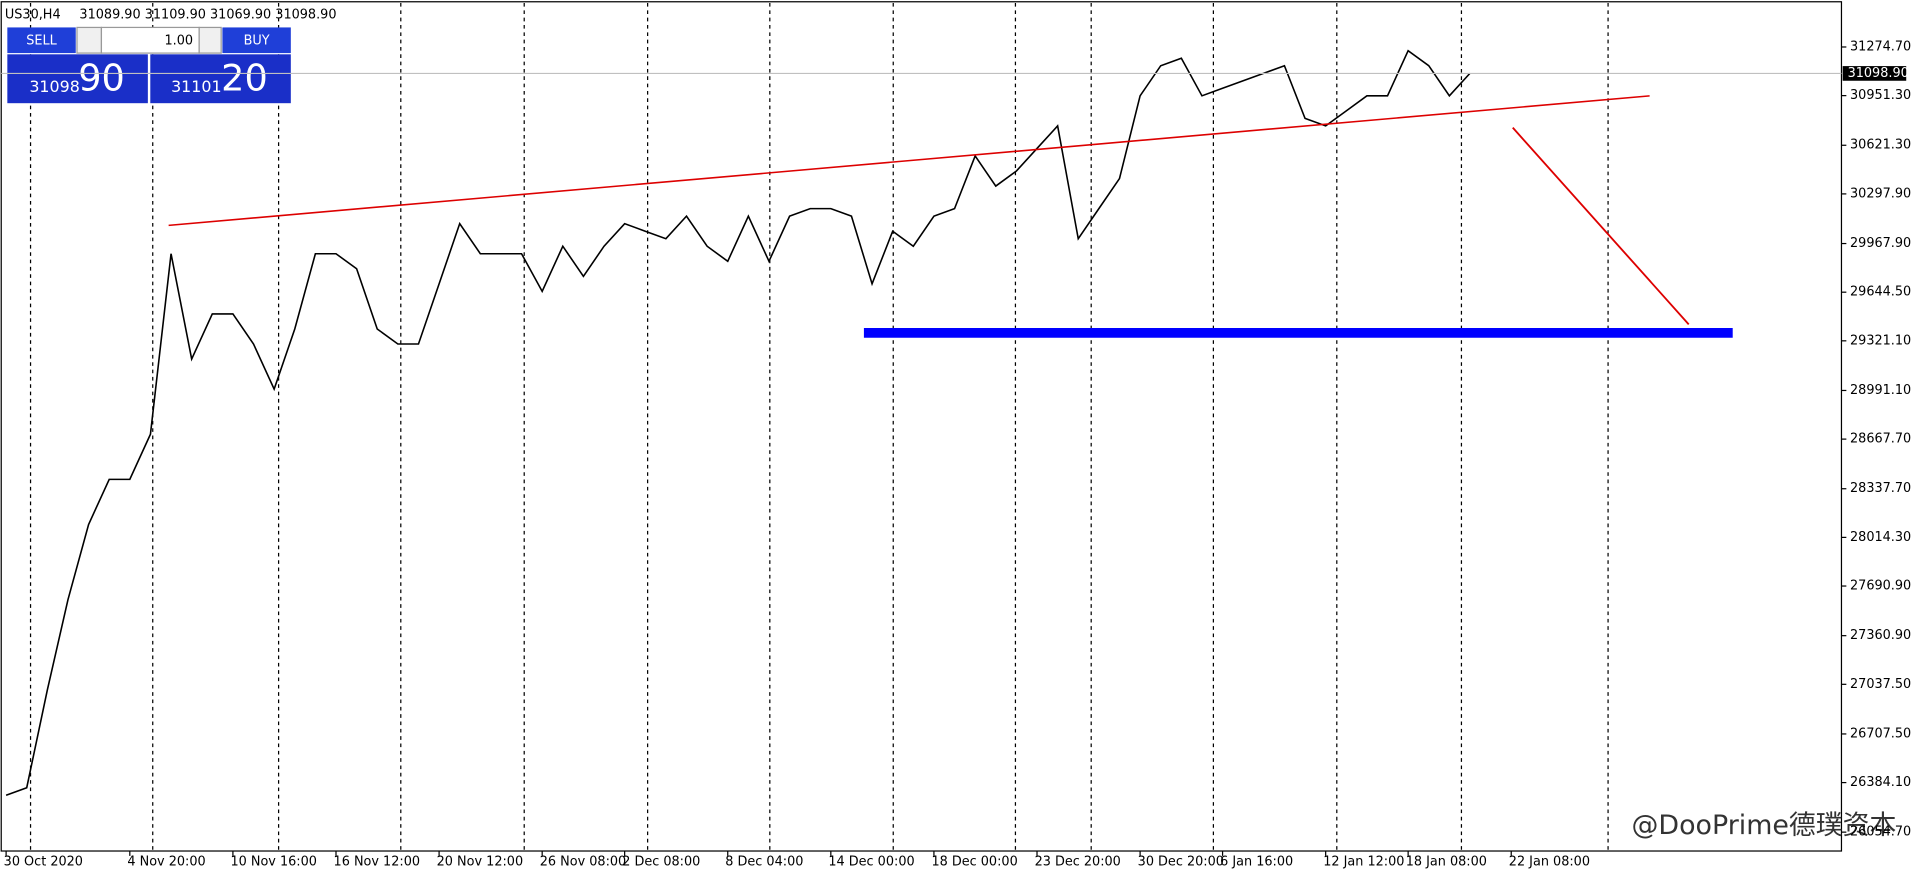 The image size is (1916, 876). Describe the element at coordinates (178, 40) in the screenshot. I see `lot-value: 1.00` at that location.